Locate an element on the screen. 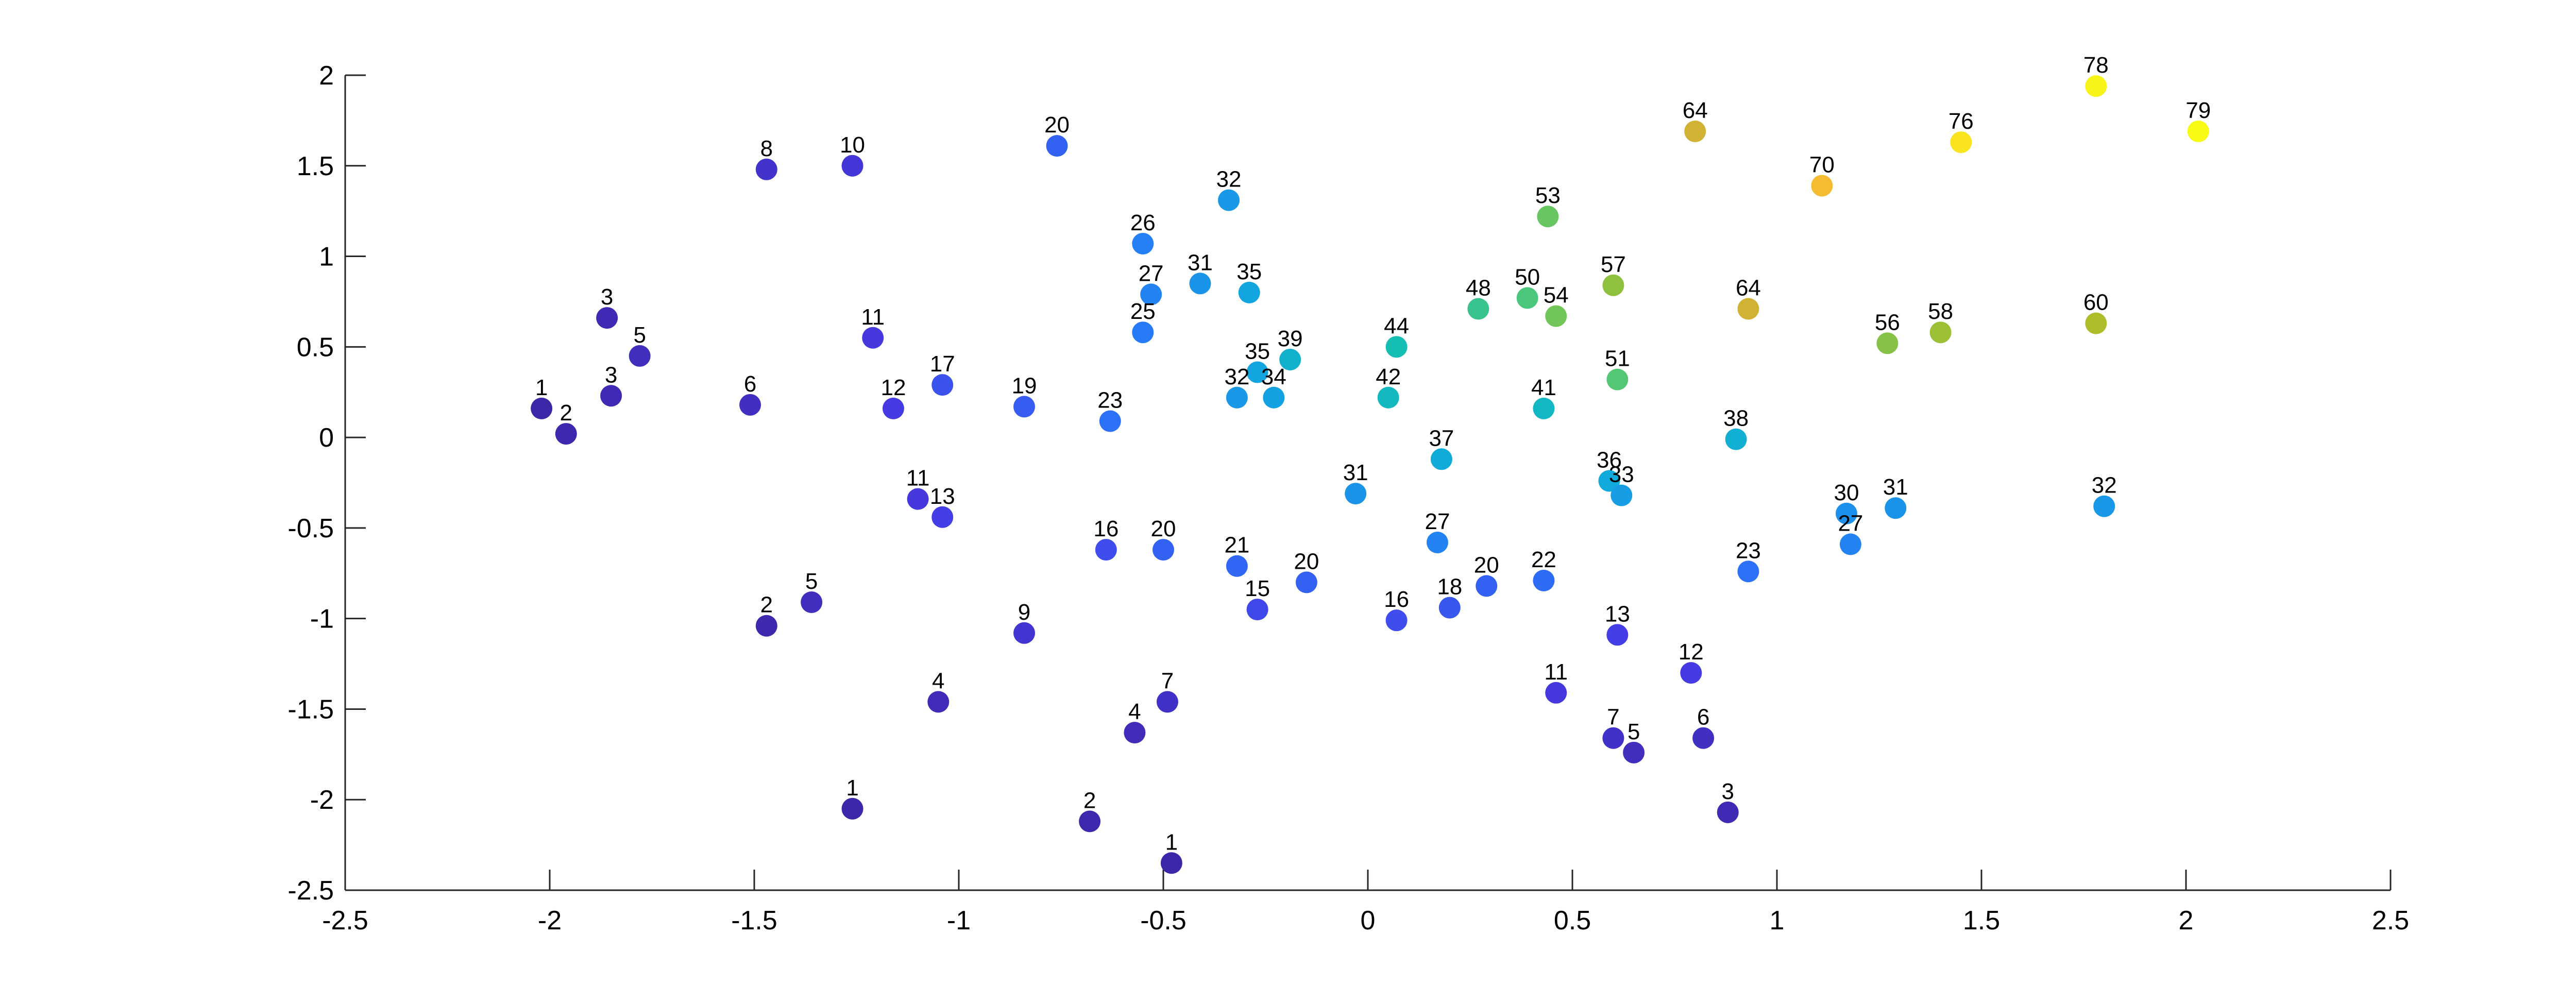  y-tick-label: -2 is located at coordinates (322, 800).